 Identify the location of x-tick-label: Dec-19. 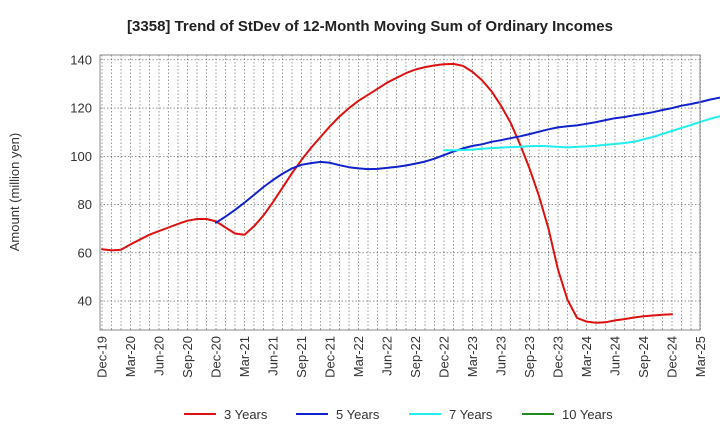
(102, 357).